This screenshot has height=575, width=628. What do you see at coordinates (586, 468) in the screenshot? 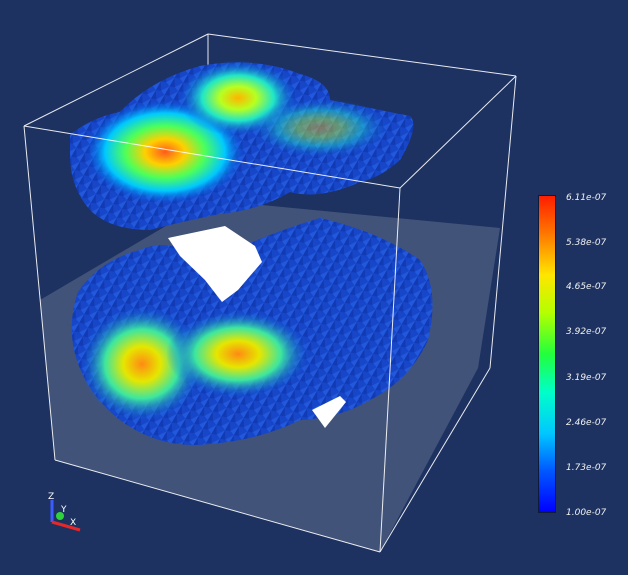
I see `legend-tick-label: 1.73e-07` at bounding box center [586, 468].